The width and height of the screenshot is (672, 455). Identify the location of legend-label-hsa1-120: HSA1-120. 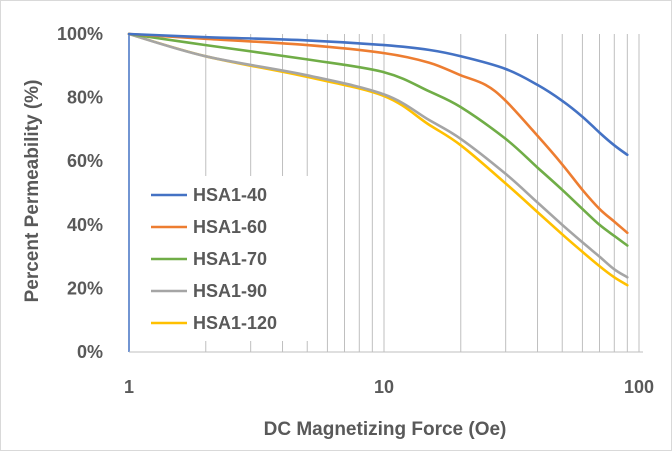
(235, 323).